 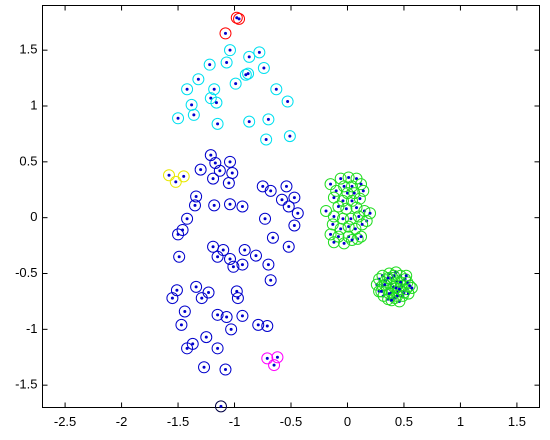 I want to click on x-tick-label: 0.5, so click(x=404, y=421).